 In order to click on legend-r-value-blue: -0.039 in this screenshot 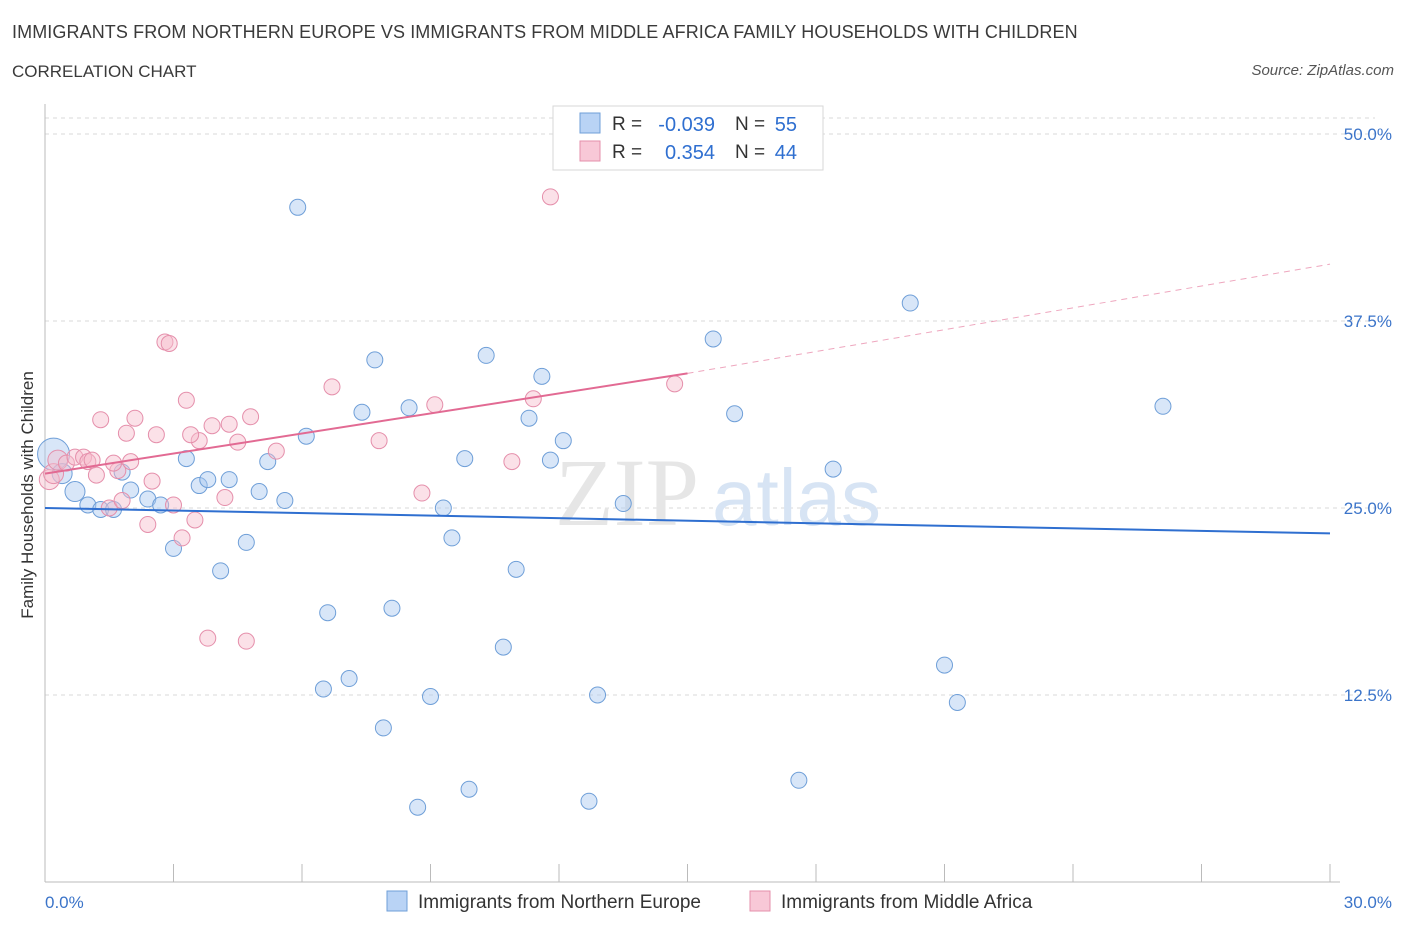, I will do `click(686, 125)`.